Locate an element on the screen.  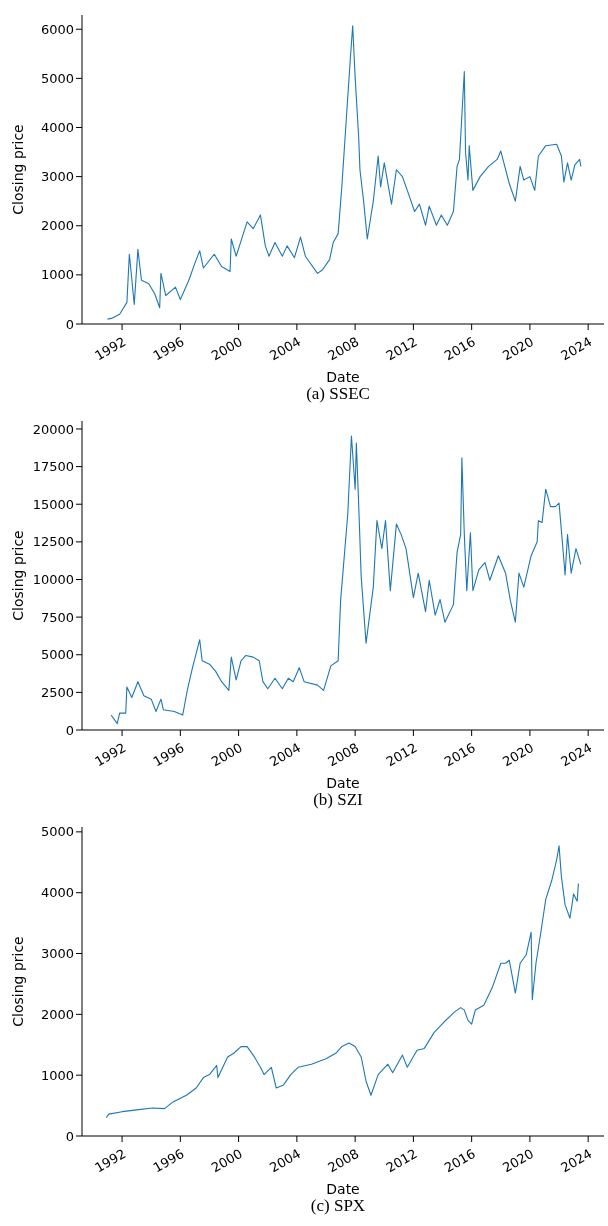
text: (a) SSEC is located at coordinates (338, 394).